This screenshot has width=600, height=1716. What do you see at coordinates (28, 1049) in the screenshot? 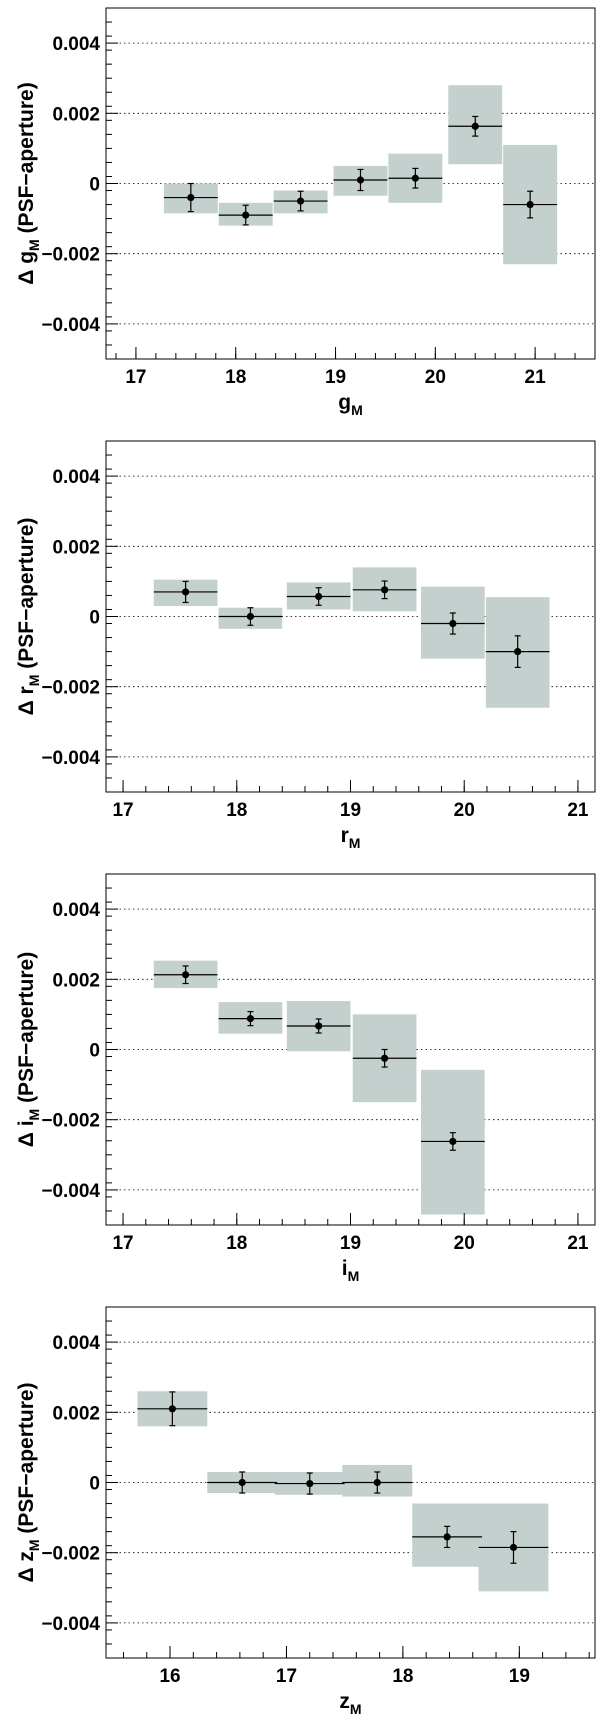
I see `y-axis-label: Δ iM (PSF−aperture)` at bounding box center [28, 1049].